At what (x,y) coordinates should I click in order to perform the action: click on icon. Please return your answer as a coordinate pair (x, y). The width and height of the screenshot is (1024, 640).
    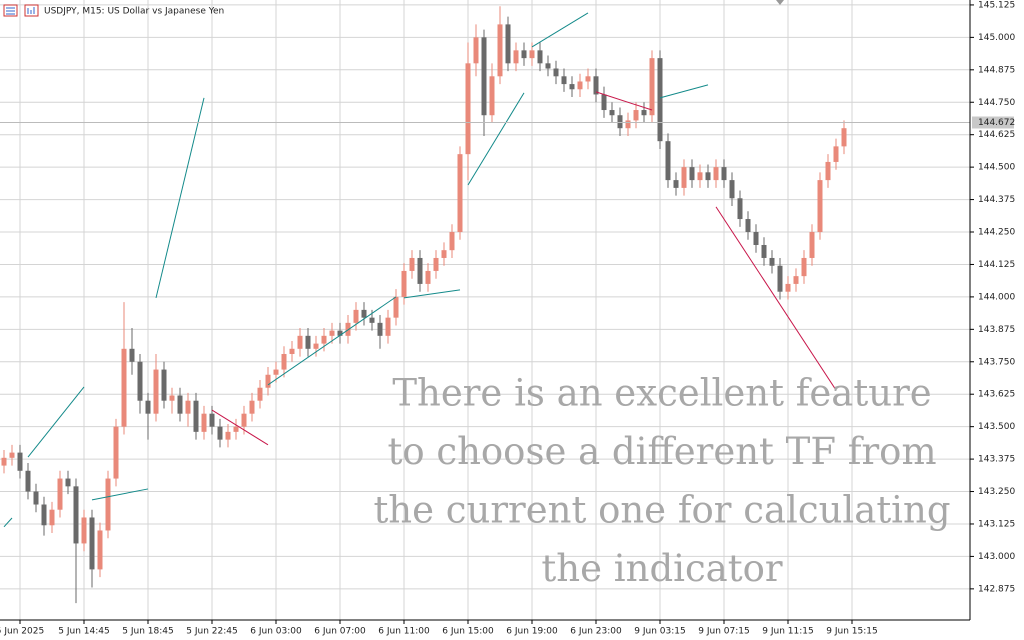
    Looking at the image, I should click on (31, 10).